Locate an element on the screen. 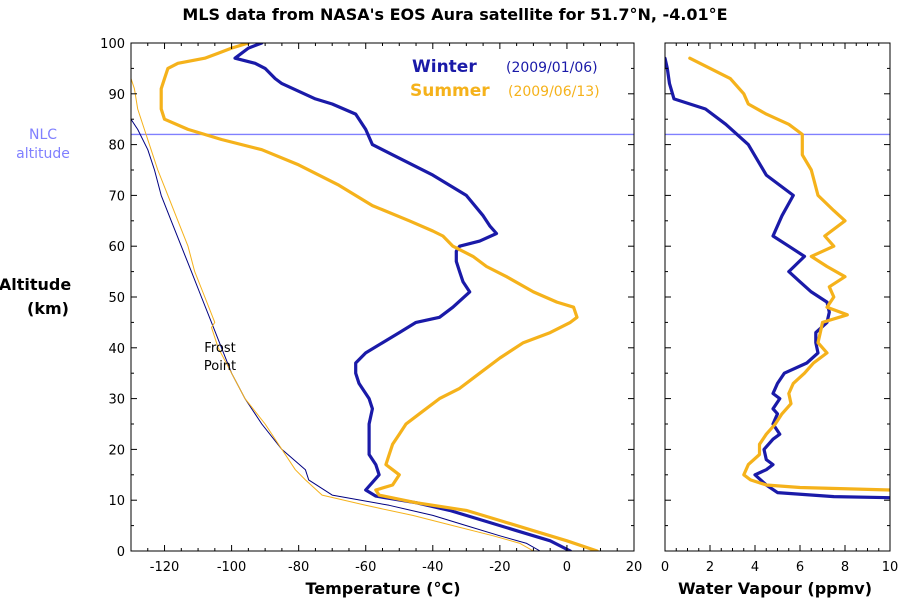 The height and width of the screenshot is (600, 900). legend-winter-date: (2009/01/06) is located at coordinates (552, 68).